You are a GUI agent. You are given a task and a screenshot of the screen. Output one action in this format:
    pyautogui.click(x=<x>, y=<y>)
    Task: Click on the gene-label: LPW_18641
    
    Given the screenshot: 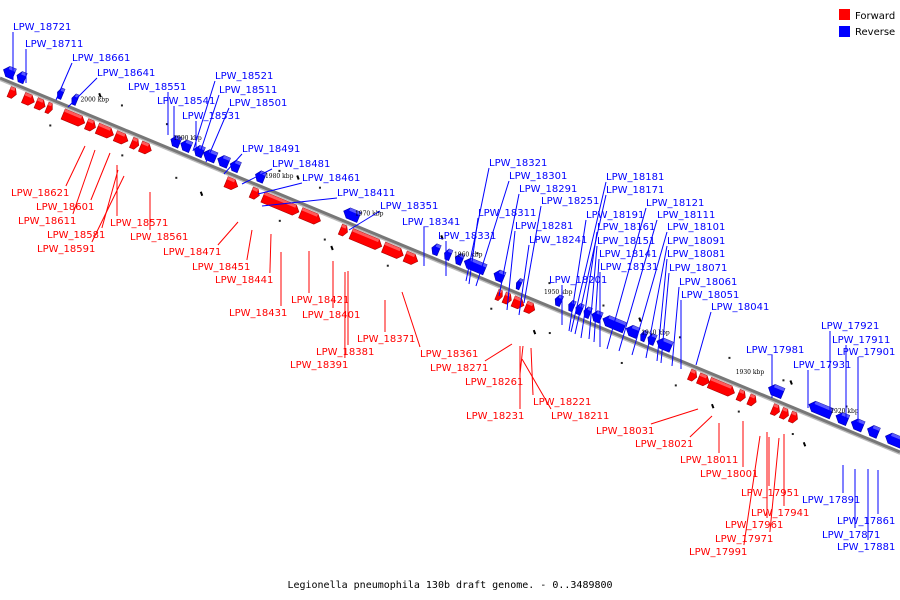 What is the action you would take?
    pyautogui.click(x=126, y=73)
    